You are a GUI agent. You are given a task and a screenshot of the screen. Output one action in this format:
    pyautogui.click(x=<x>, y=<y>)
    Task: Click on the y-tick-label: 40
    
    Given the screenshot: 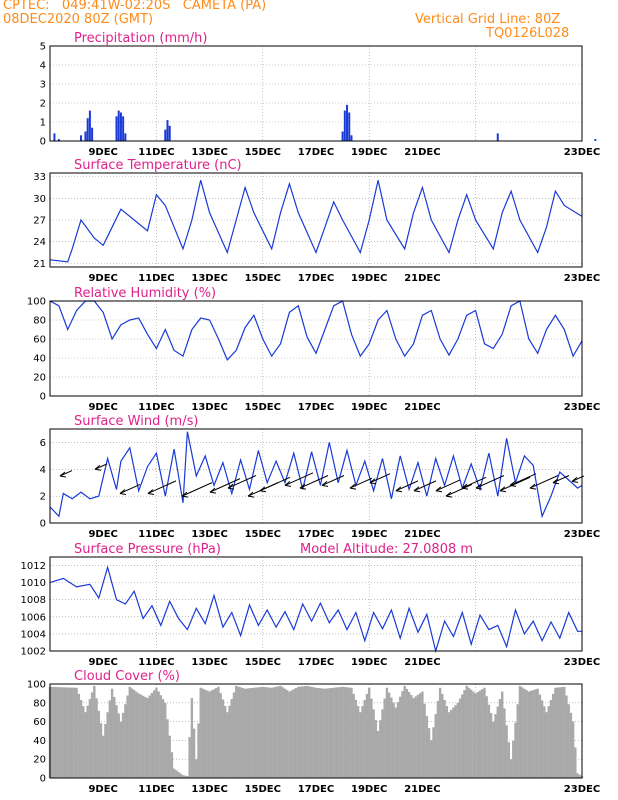 What is the action you would take?
    pyautogui.click(x=39, y=359)
    